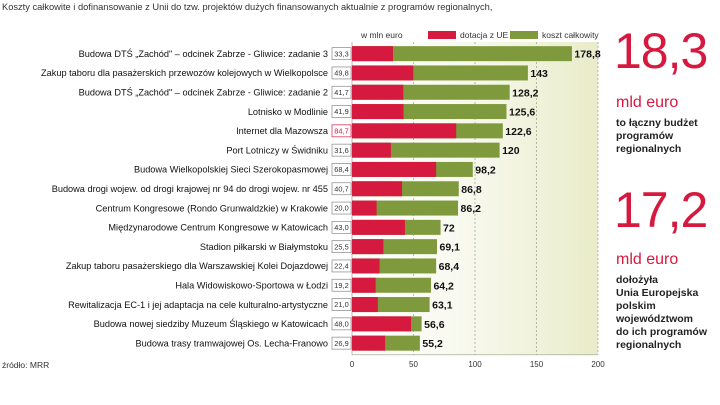 The width and height of the screenshot is (720, 405). I want to click on total-value-label: 122,6, so click(518, 132).